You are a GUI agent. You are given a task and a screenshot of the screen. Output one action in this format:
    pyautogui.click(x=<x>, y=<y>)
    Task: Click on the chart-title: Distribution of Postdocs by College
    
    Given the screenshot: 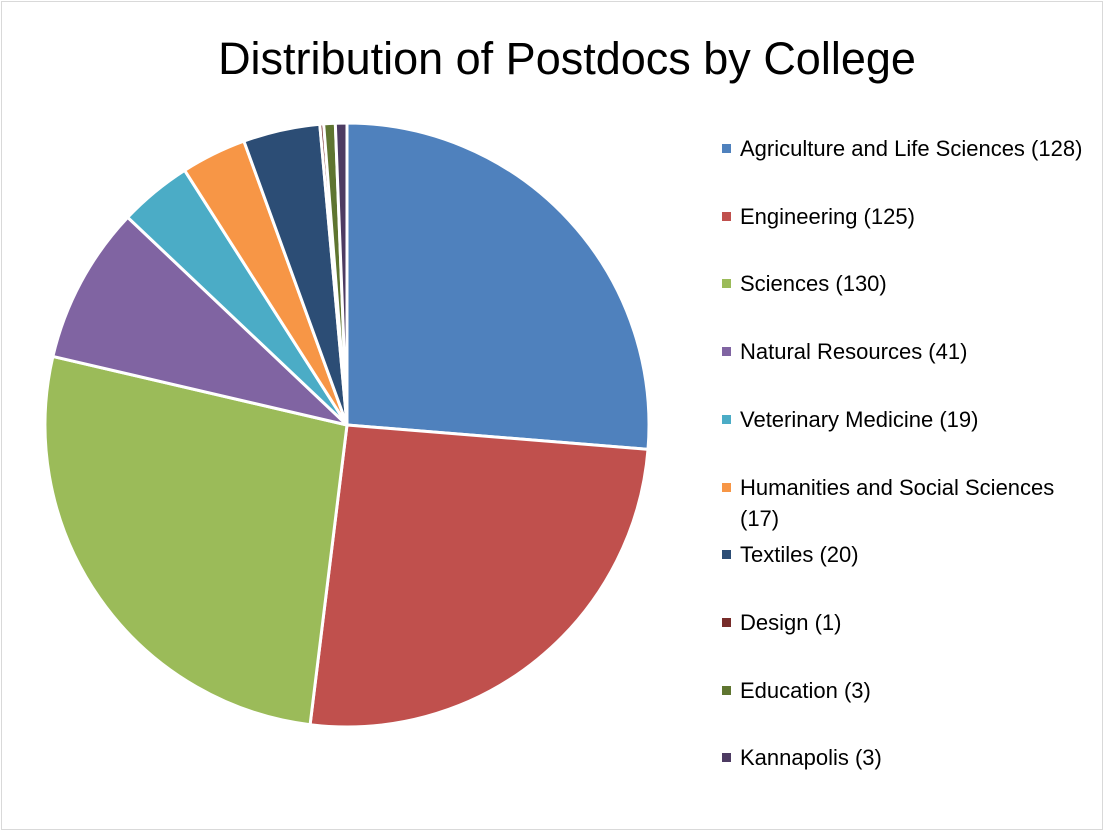 What is the action you would take?
    pyautogui.click(x=567, y=58)
    